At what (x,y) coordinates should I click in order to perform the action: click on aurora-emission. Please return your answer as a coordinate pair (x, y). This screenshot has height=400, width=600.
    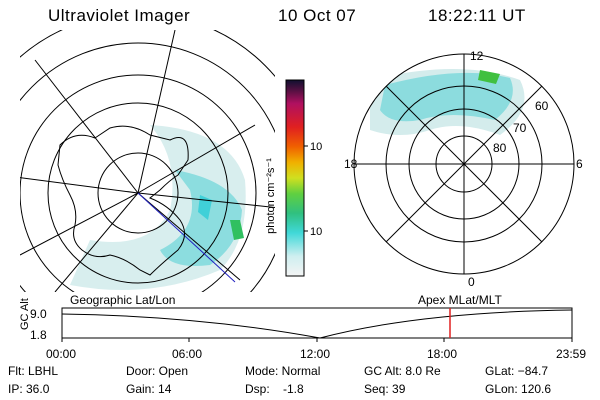
    Looking at the image, I should click on (158, 207).